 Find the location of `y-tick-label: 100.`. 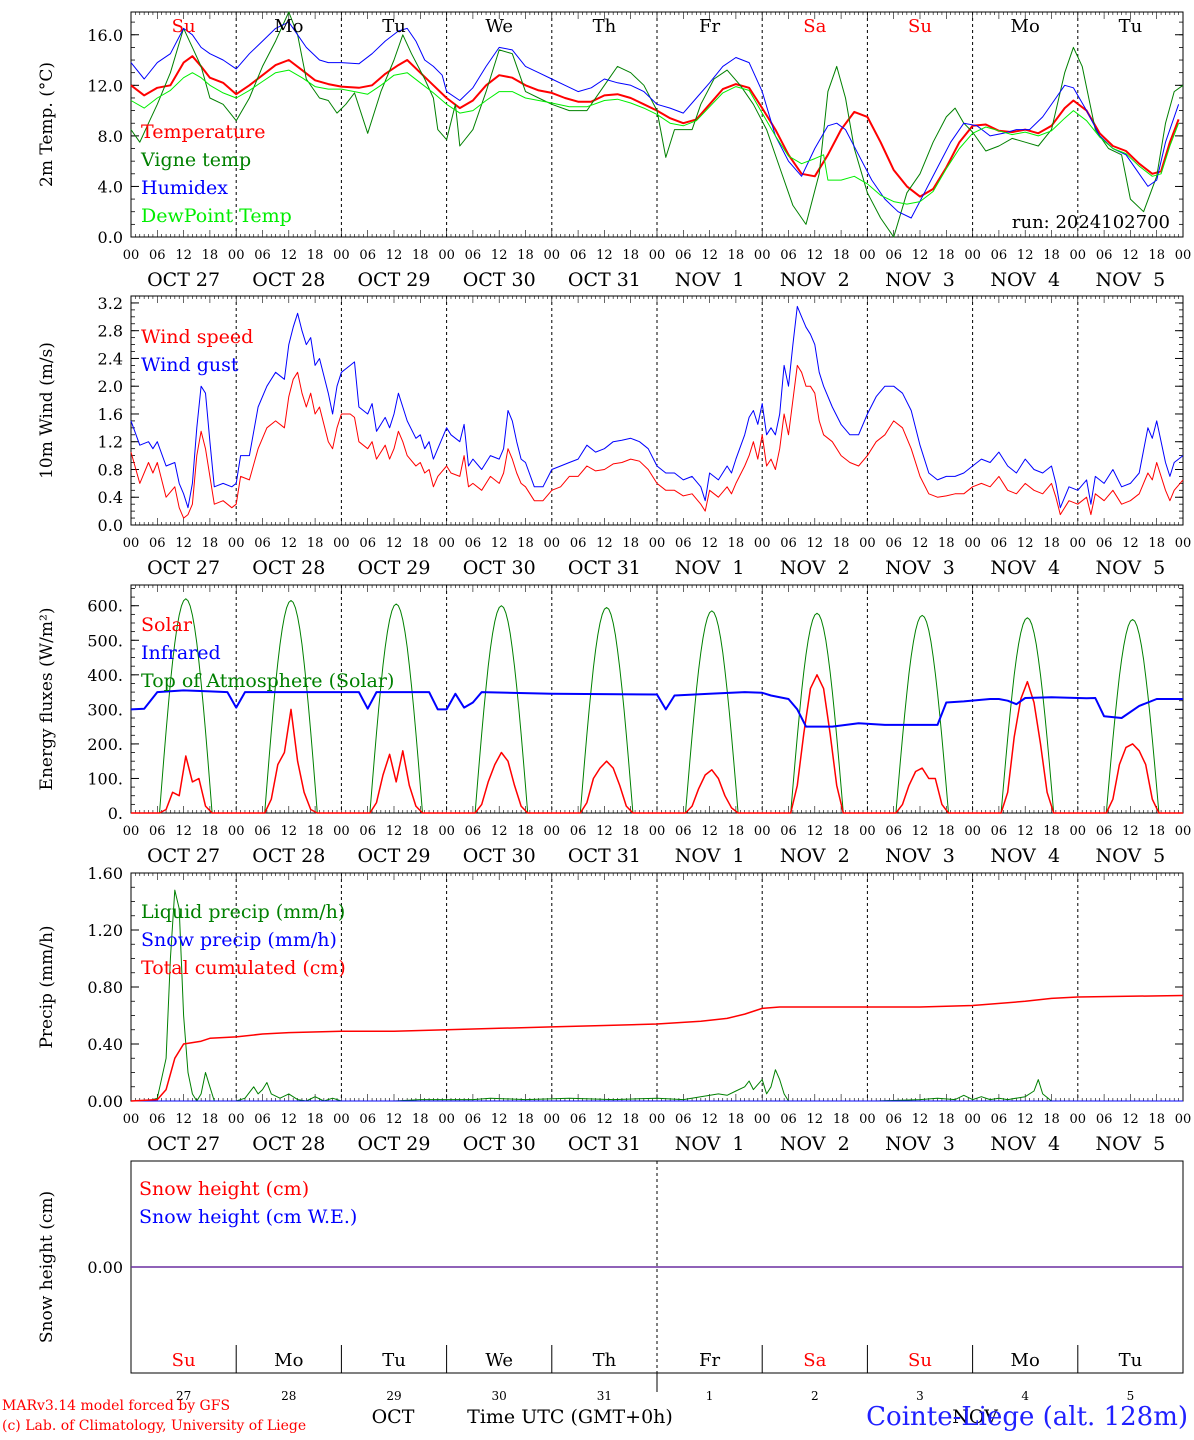

y-tick-label: 100. is located at coordinates (105, 778).